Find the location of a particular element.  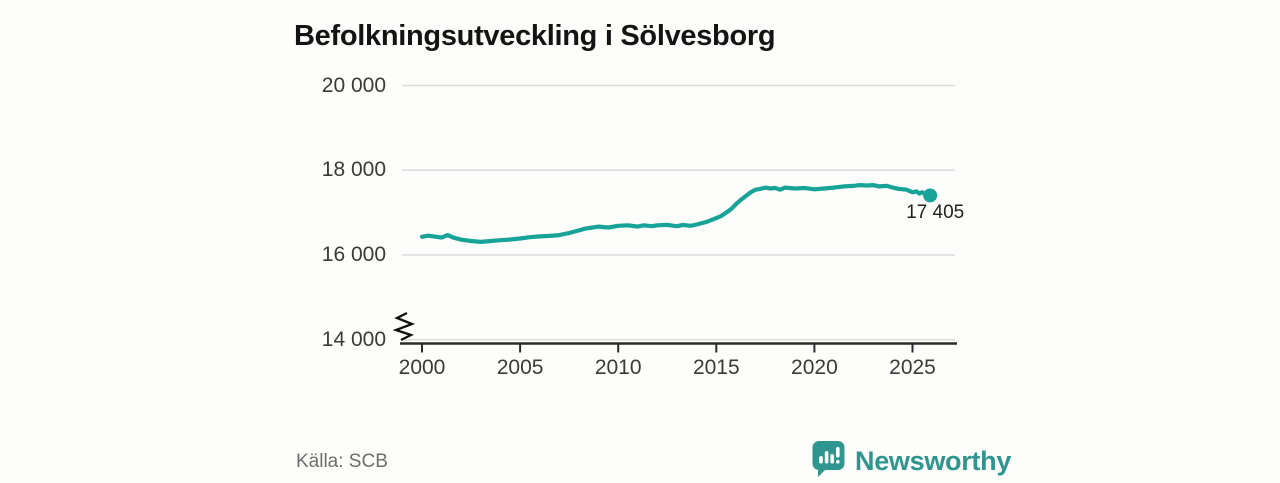

y-axis-tick-label: 20 000 is located at coordinates (353, 85).